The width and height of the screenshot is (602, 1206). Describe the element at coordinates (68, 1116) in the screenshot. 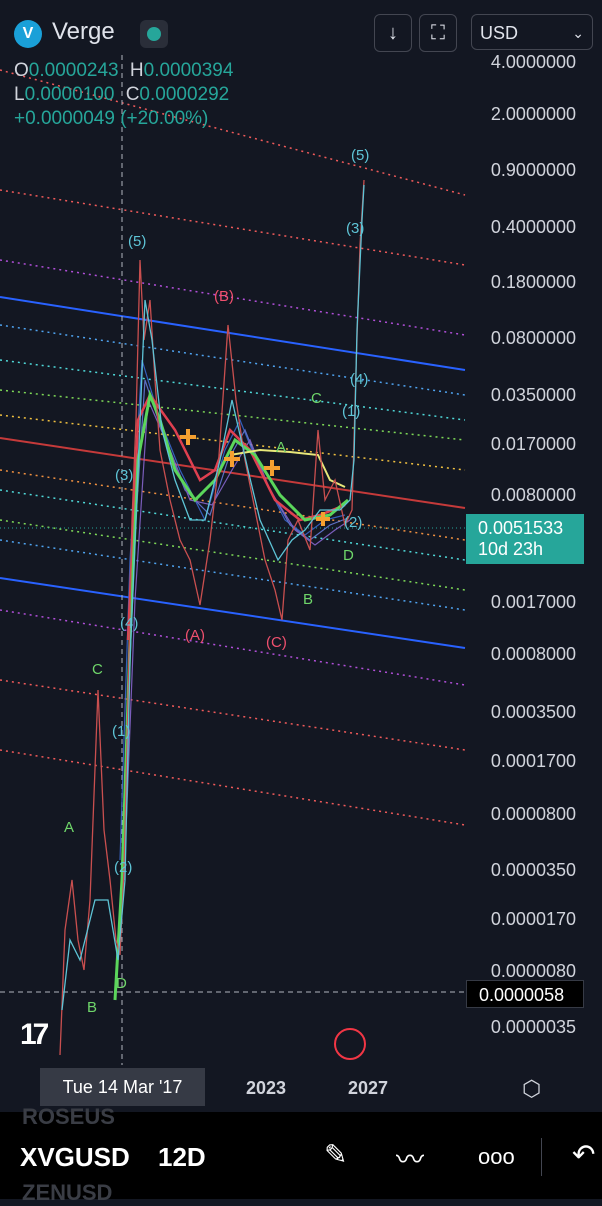

I see `prev-symbol-ghost: ROSEUS` at that location.